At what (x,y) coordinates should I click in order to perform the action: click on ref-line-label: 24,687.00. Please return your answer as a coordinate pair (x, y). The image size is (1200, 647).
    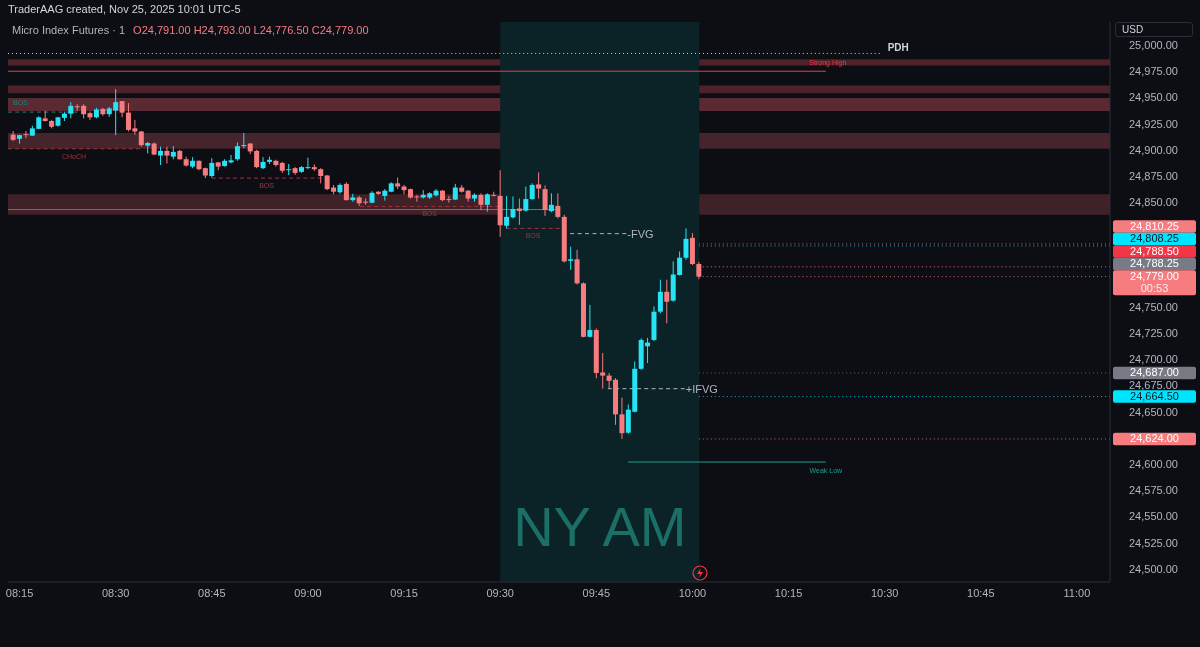
    Looking at the image, I should click on (1154, 372).